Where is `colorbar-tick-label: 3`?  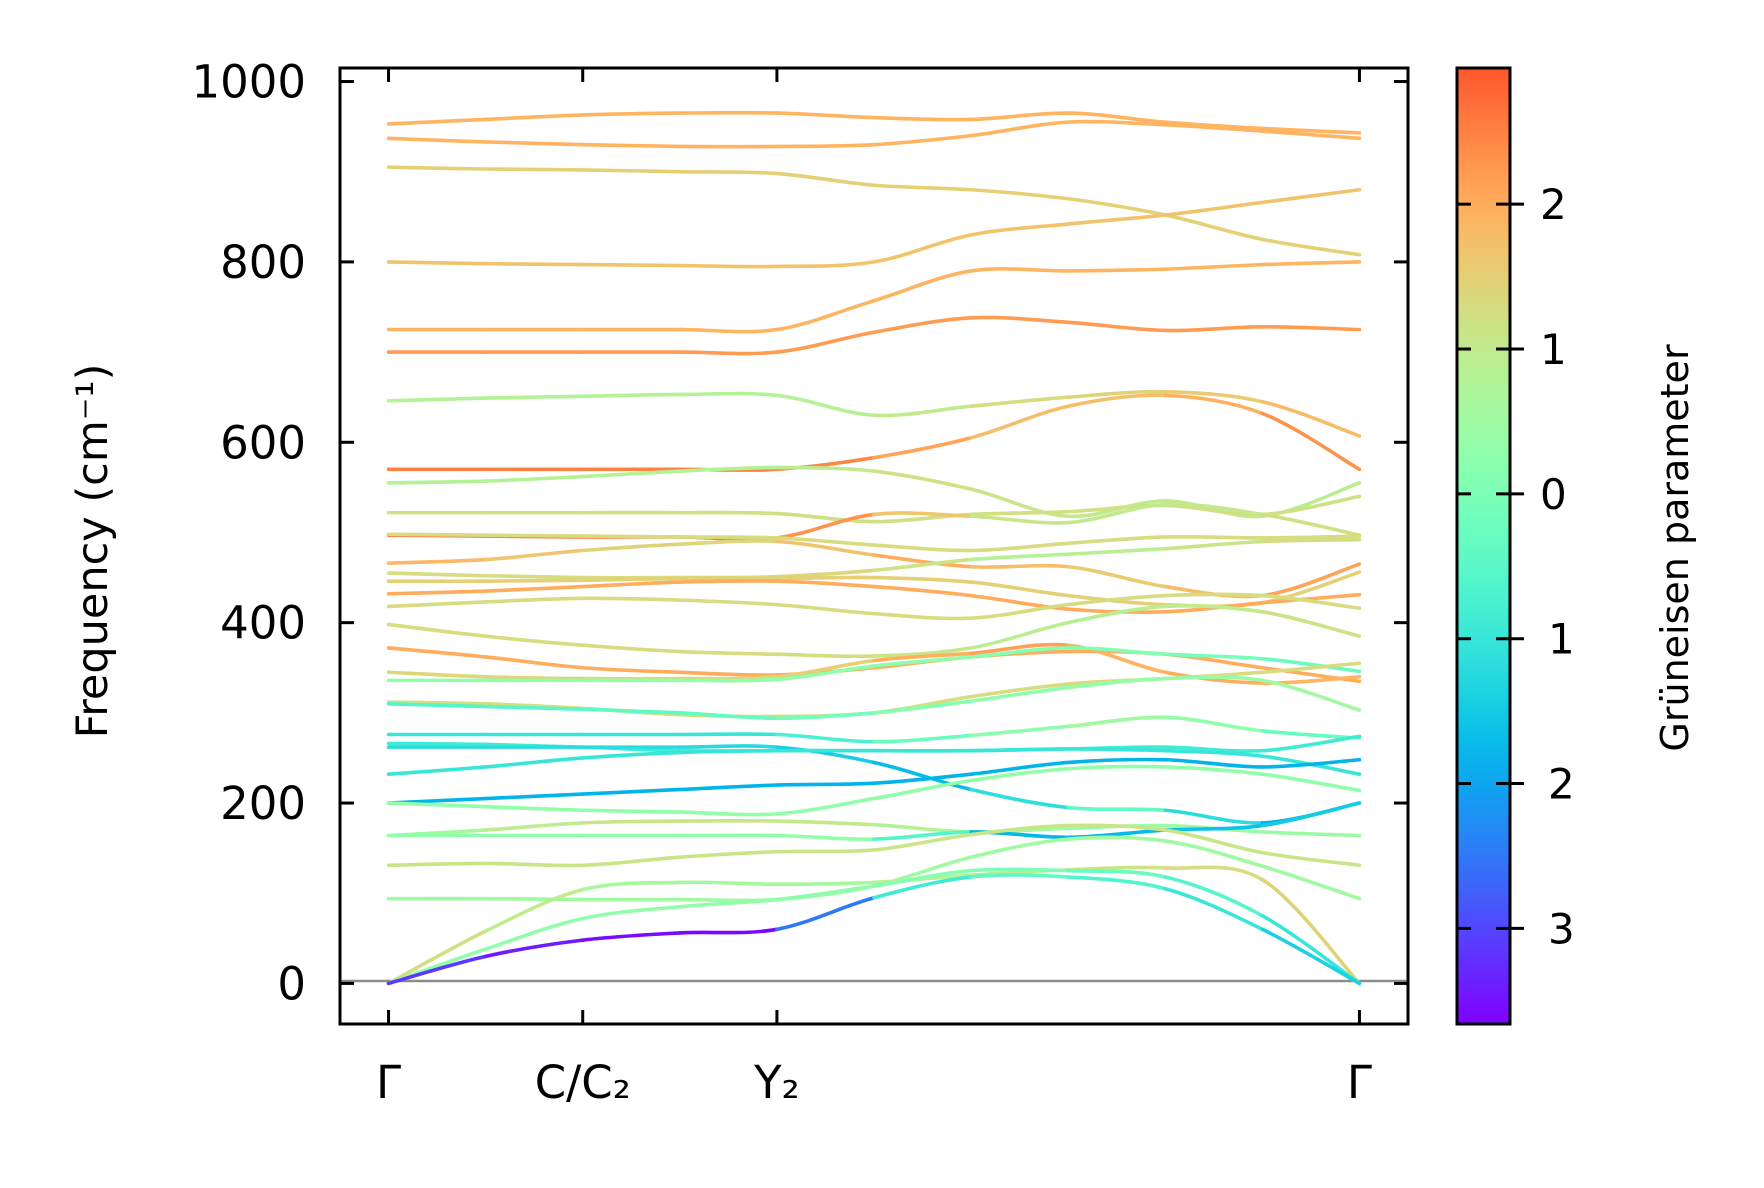 colorbar-tick-label: 3 is located at coordinates (1561, 928).